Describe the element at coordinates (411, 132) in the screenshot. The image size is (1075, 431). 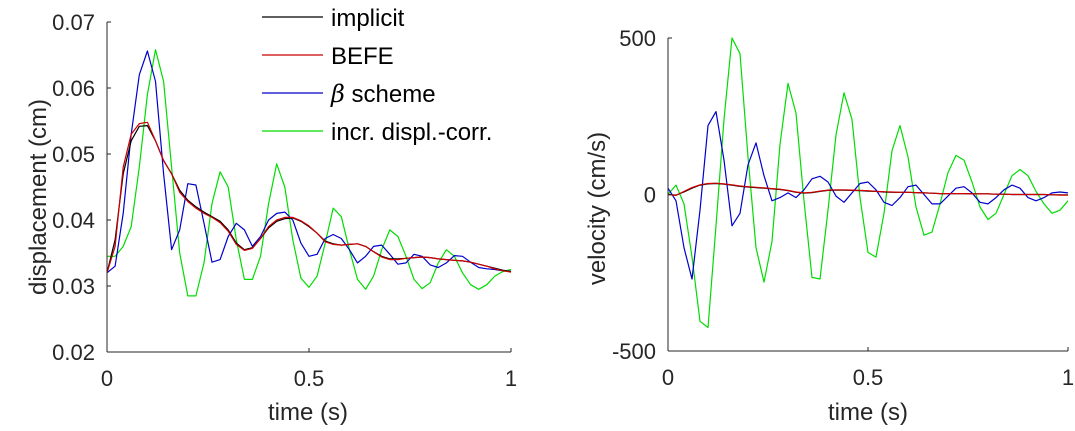
I see `legend-label-incr-displ-corr: incr. displ.-corr.` at that location.